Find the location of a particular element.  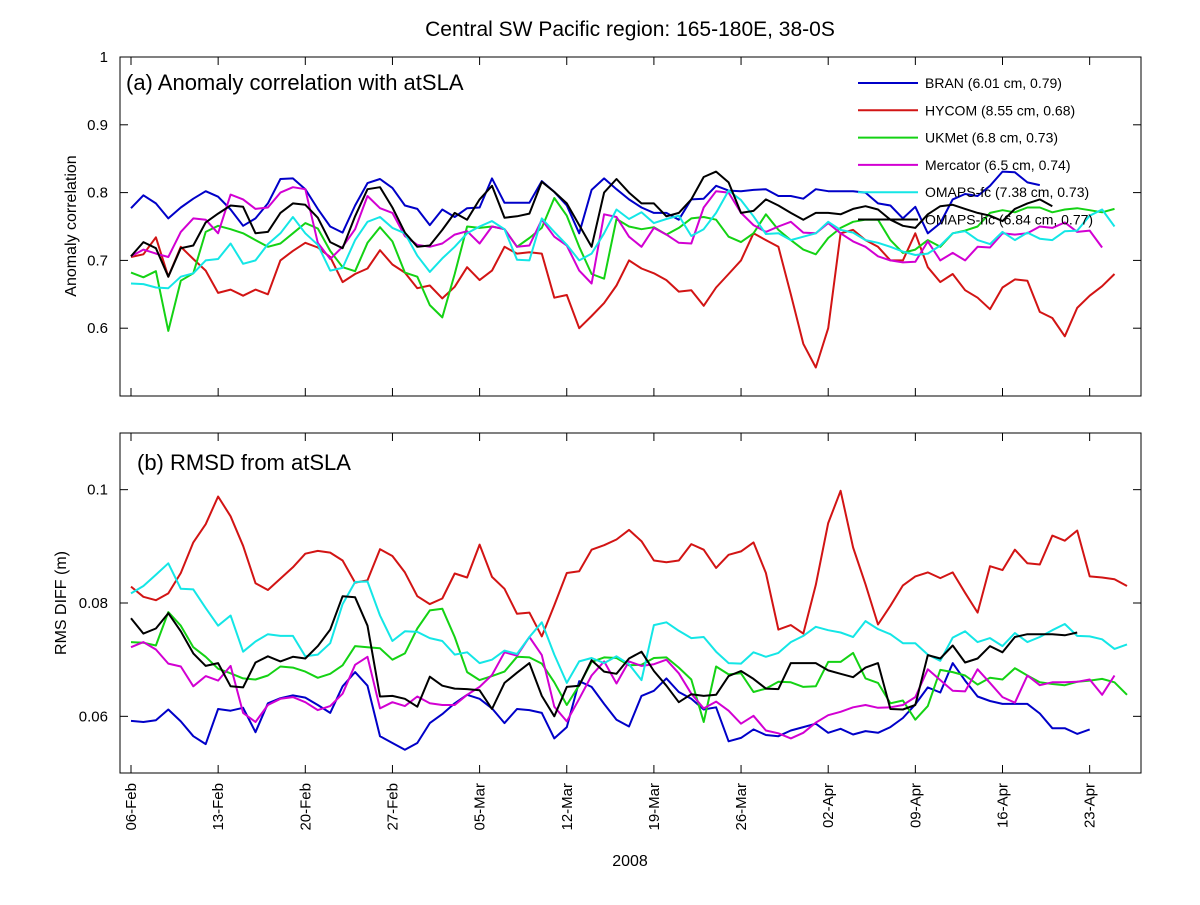

panel-b-series-line-omaps-fc is located at coordinates (629, 623).